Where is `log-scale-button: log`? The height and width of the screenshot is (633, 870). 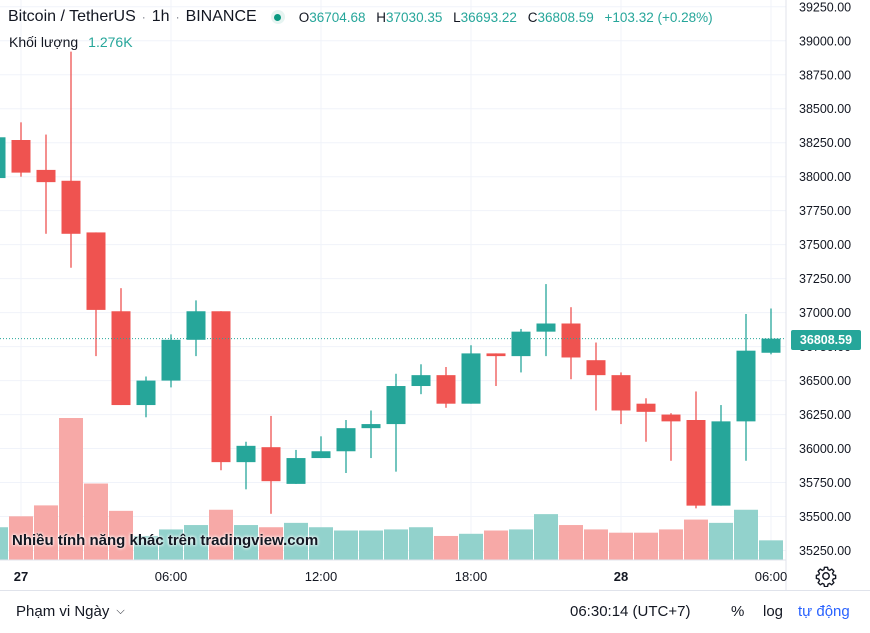
log-scale-button: log is located at coordinates (773, 611).